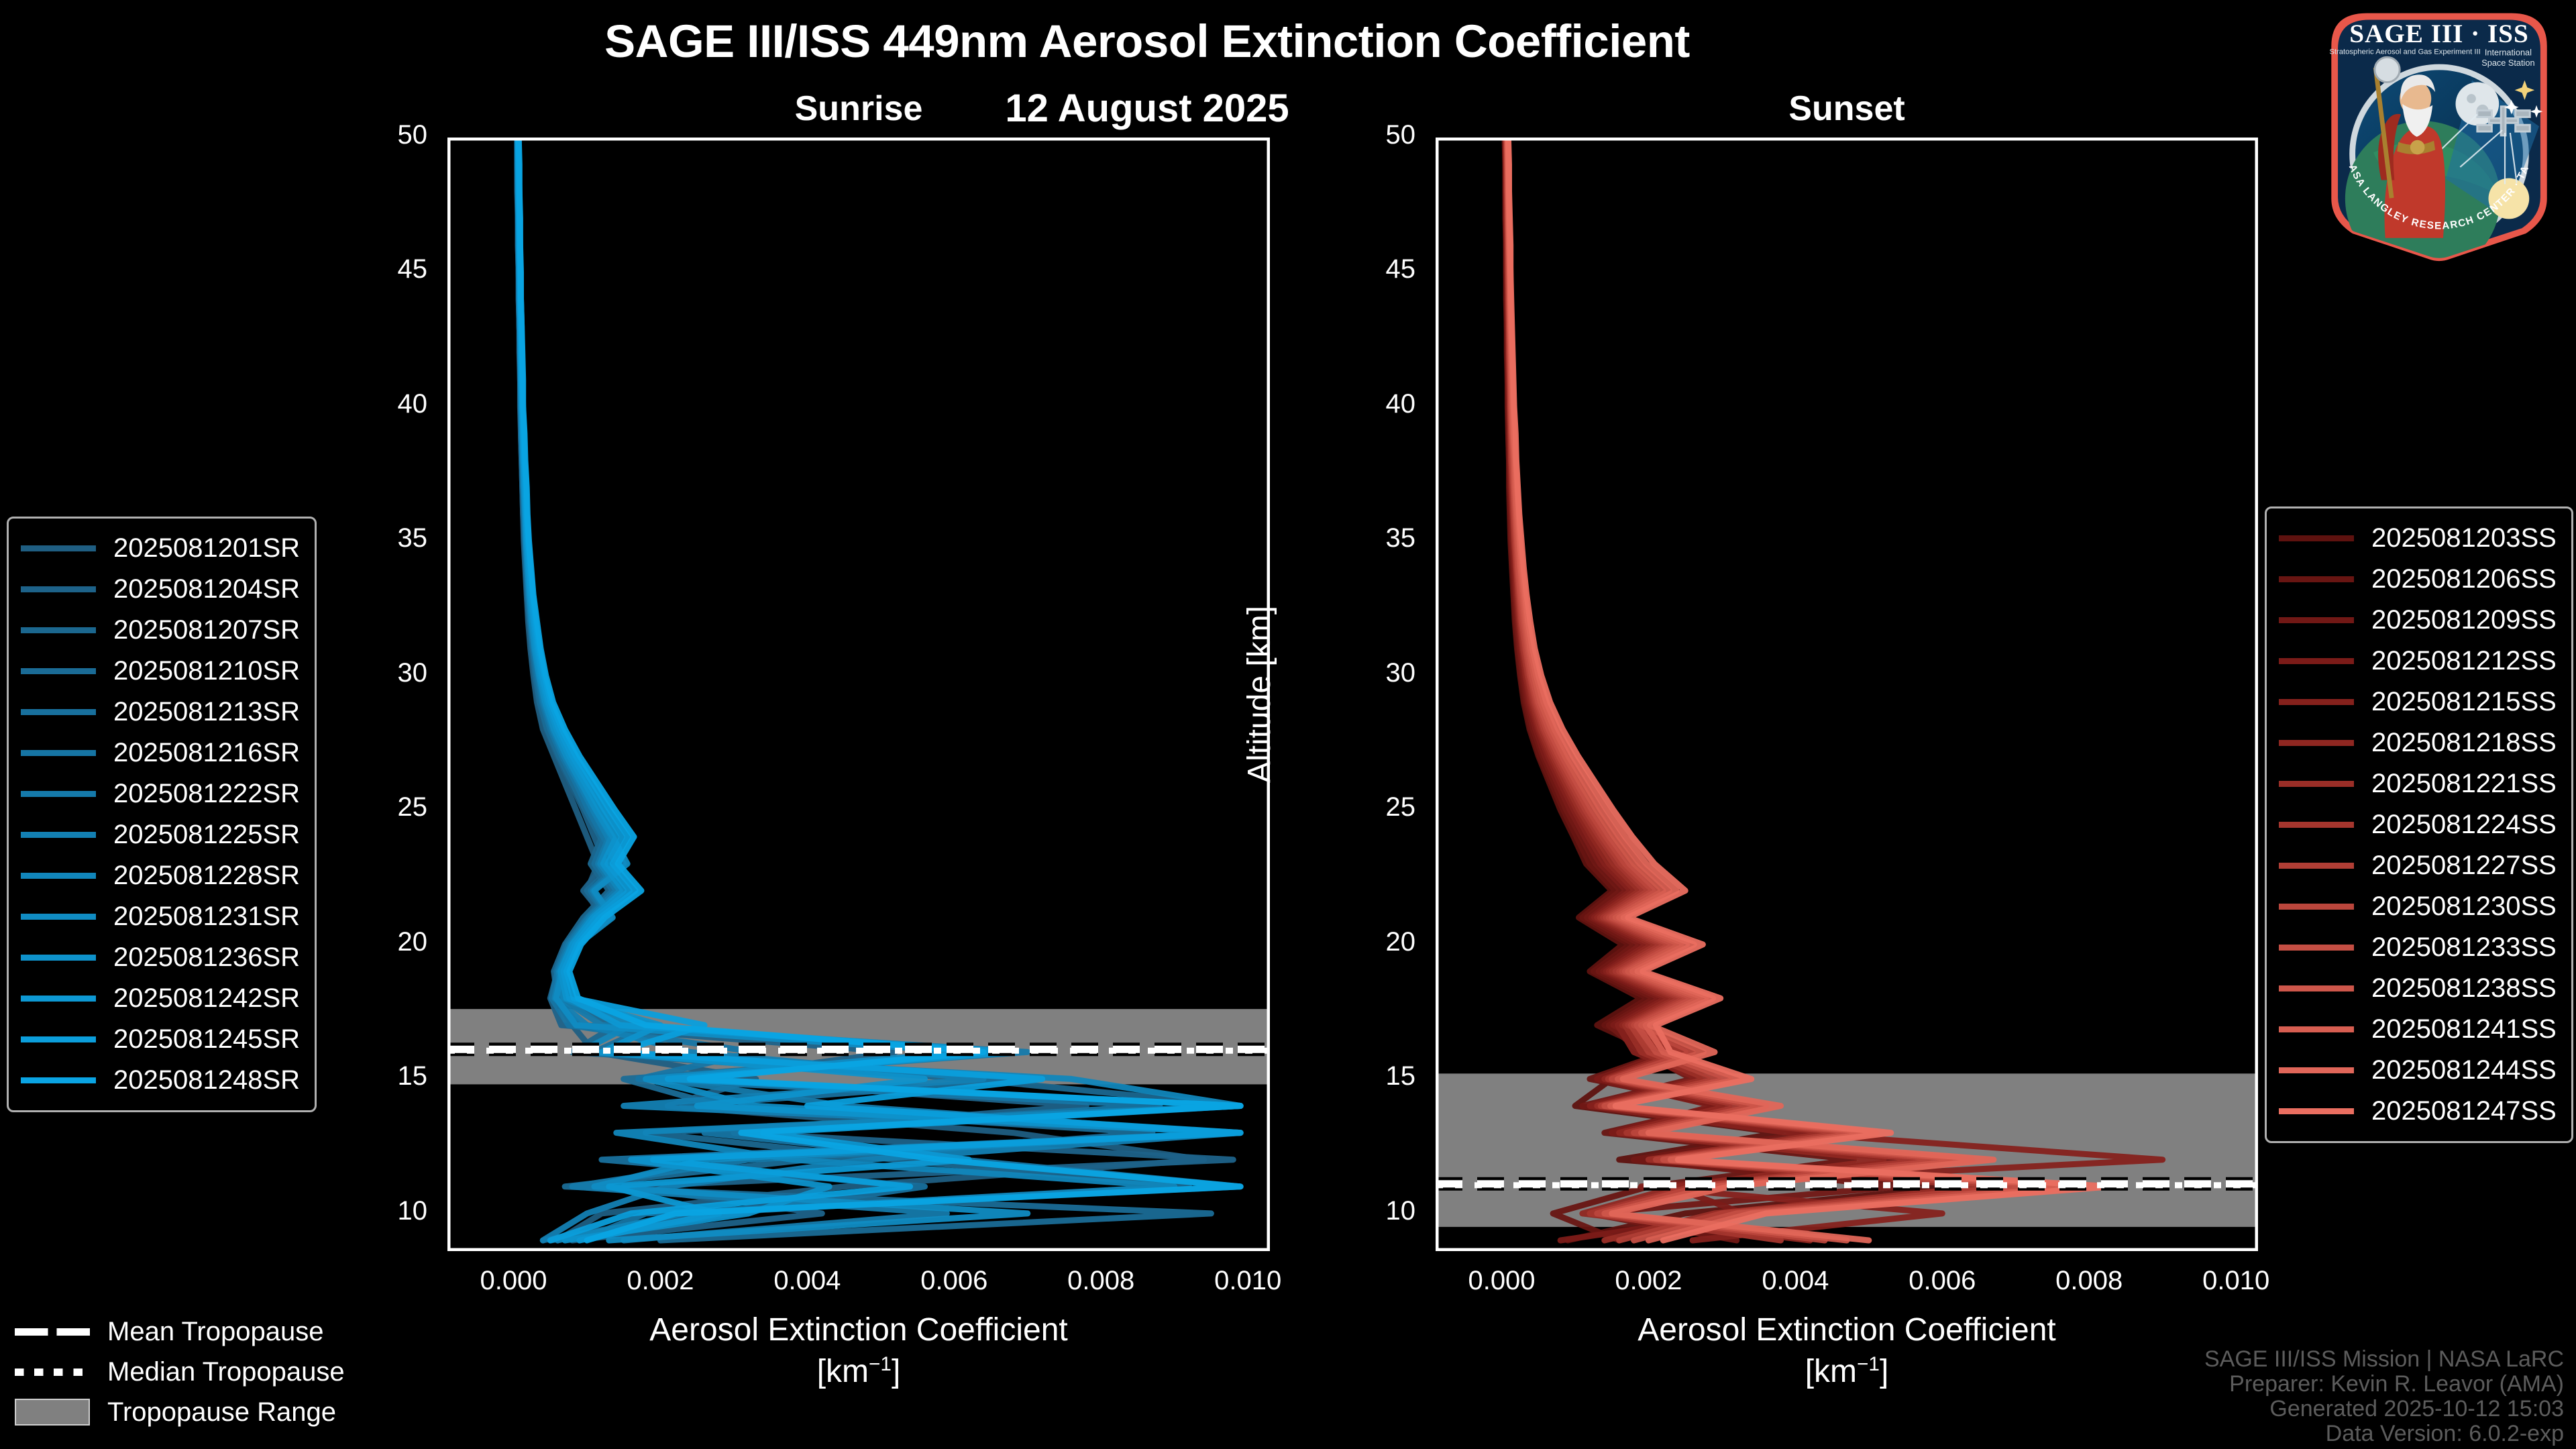 Image resolution: width=2576 pixels, height=1449 pixels. What do you see at coordinates (160, 589) in the screenshot?
I see `legend-sunrise-item: 2025081204SR` at bounding box center [160, 589].